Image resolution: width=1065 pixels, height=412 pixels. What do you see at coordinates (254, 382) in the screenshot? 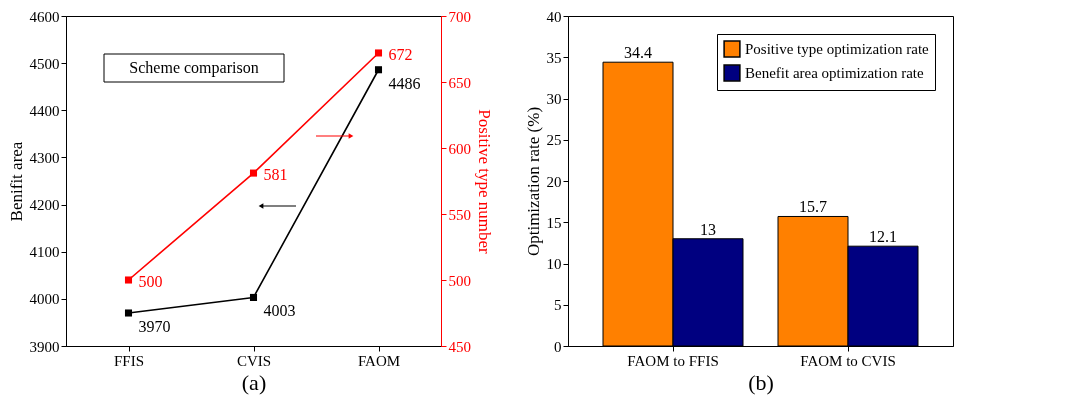
I see `x-axis-title: (a)` at bounding box center [254, 382].